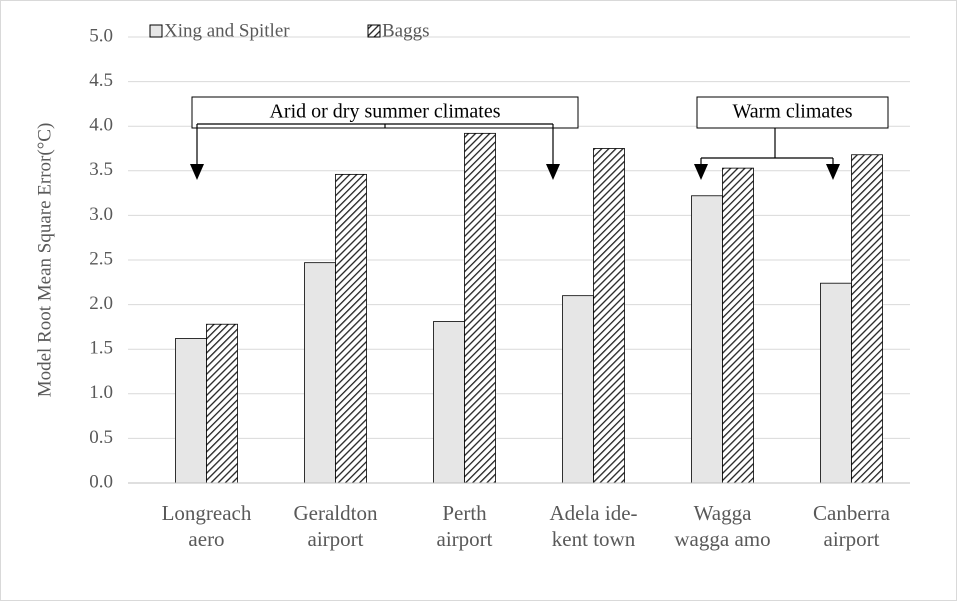 Image resolution: width=957 pixels, height=601 pixels. I want to click on y-tick-label: 2.0, so click(101, 303).